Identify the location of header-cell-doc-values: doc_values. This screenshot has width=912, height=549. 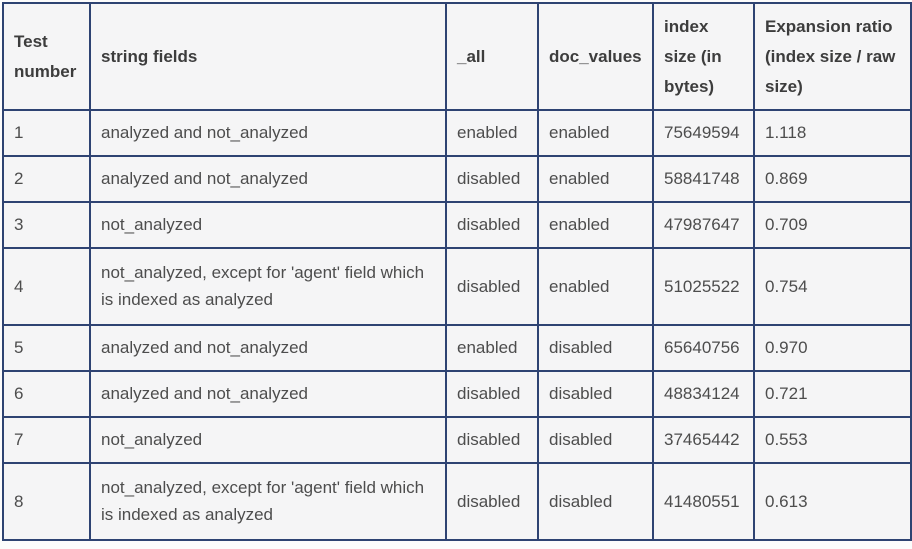
(595, 56).